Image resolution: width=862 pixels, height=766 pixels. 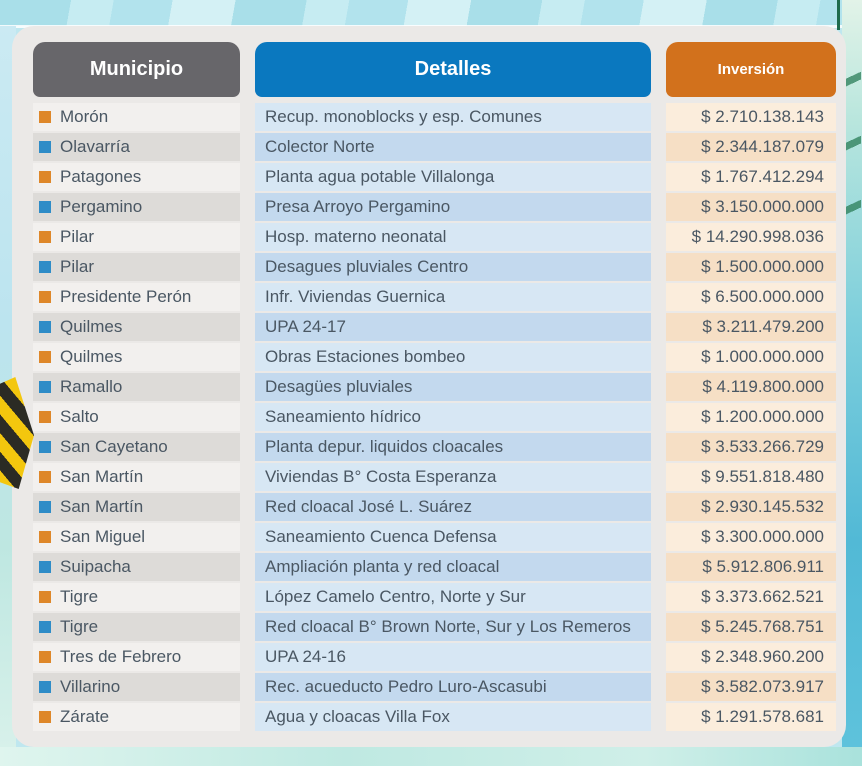 What do you see at coordinates (95, 566) in the screenshot?
I see `municipio-name: Suipacha` at bounding box center [95, 566].